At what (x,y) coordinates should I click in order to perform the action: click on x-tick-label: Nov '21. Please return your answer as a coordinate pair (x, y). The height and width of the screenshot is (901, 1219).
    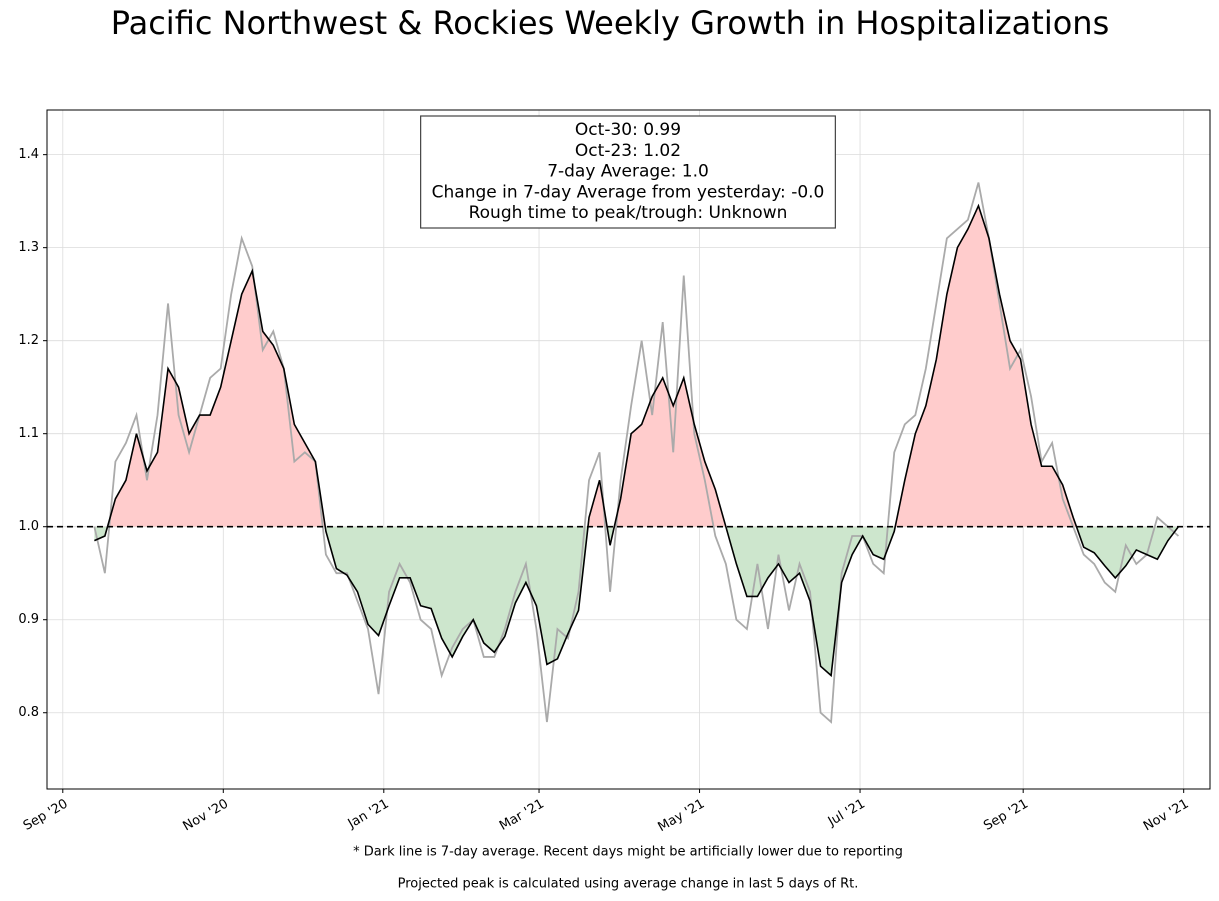
    Looking at the image, I should click on (1166, 816).